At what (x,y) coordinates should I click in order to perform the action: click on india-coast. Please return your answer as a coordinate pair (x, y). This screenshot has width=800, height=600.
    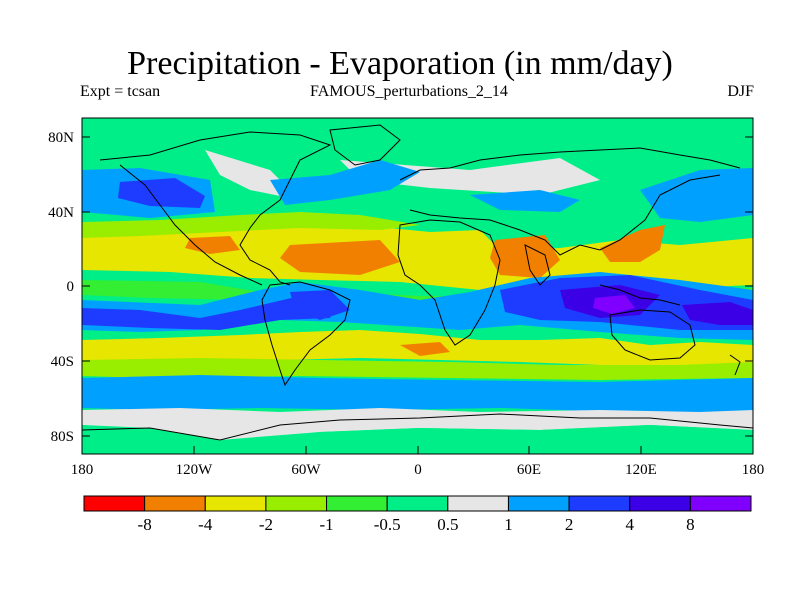
    Looking at the image, I should click on (537, 265).